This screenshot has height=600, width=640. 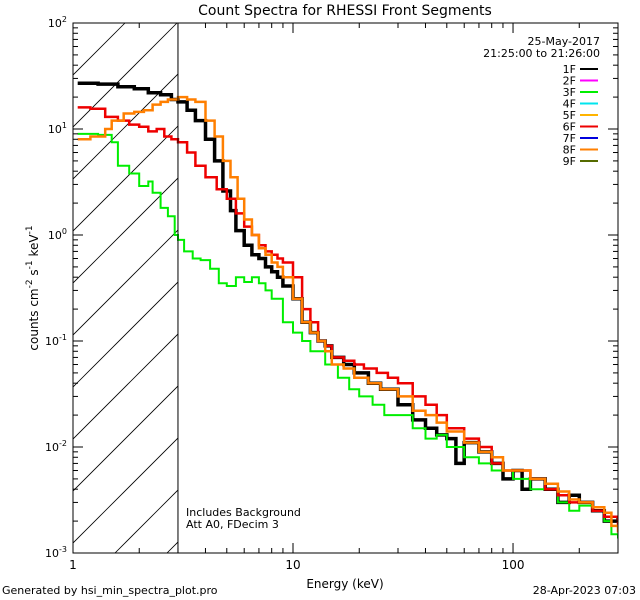 I want to click on x-axis-label: Energy (keV), so click(x=344, y=584).